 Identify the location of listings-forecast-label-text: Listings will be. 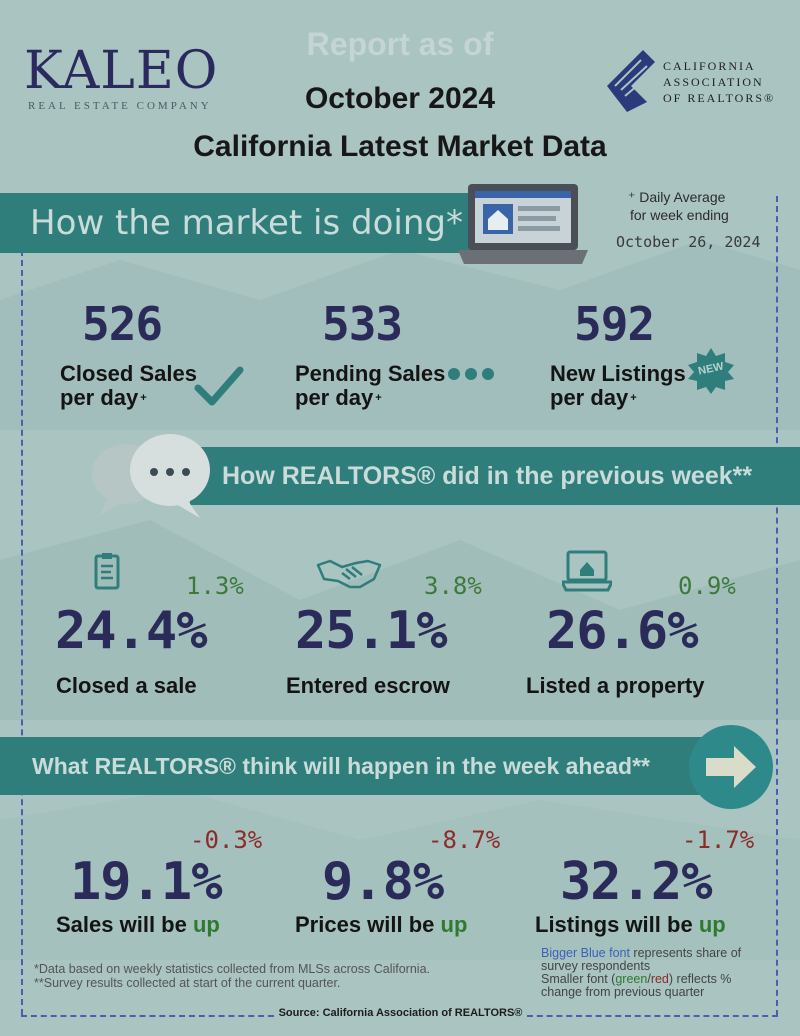
(614, 924).